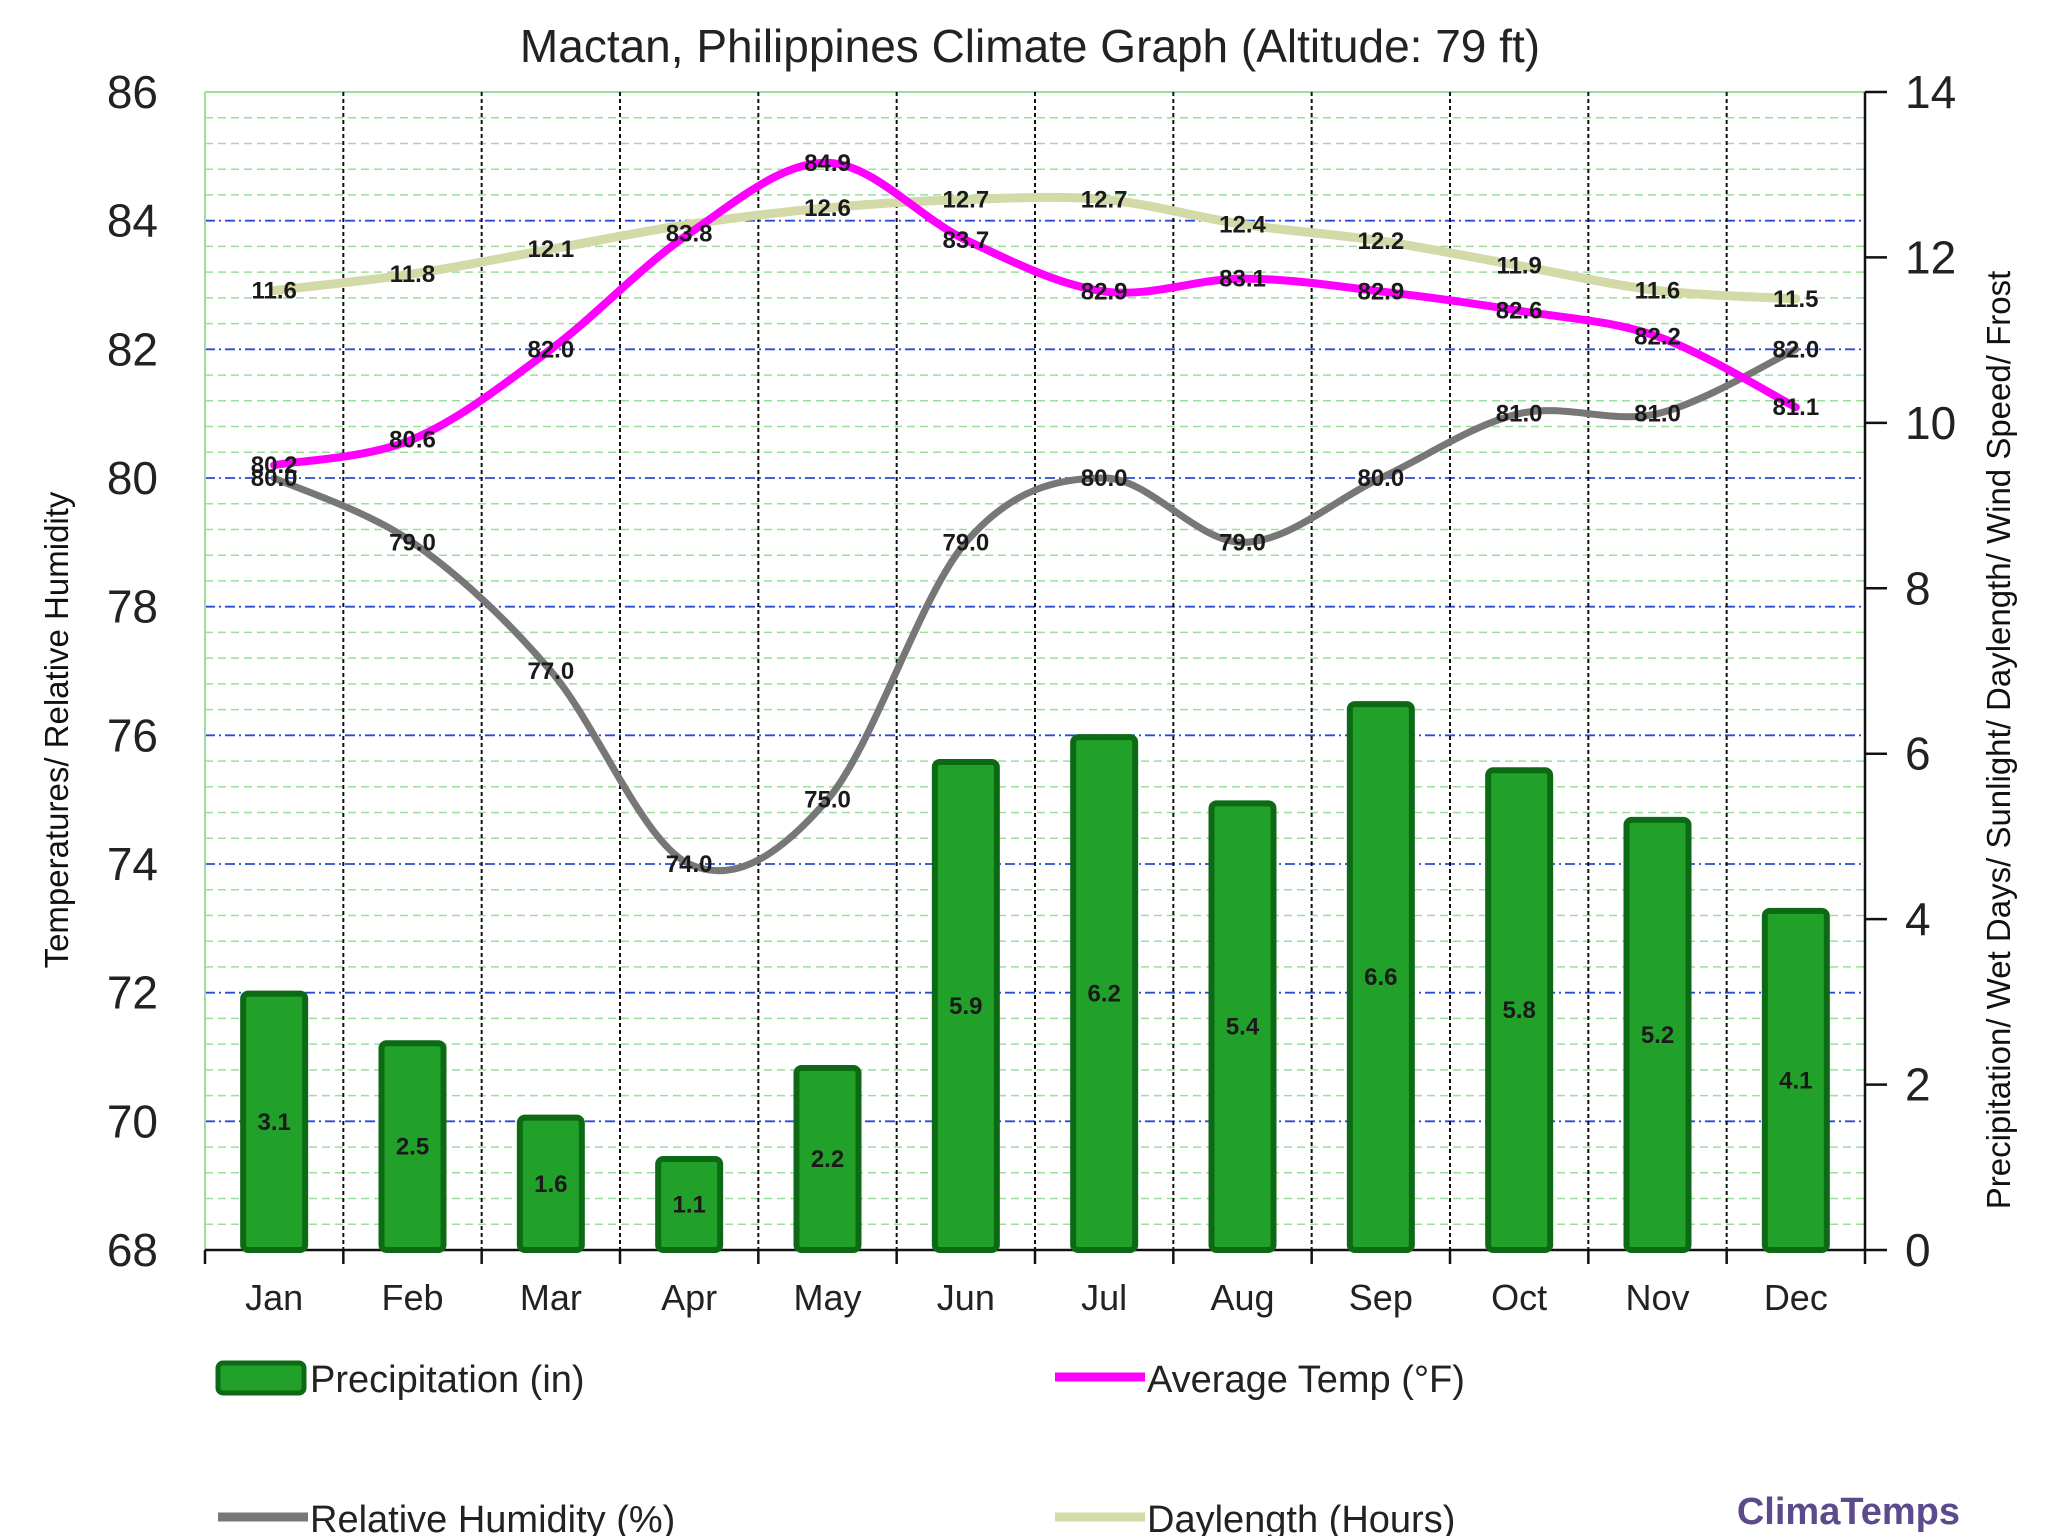  Describe the element at coordinates (132, 1250) in the screenshot. I see `left-tick-label: 68` at that location.